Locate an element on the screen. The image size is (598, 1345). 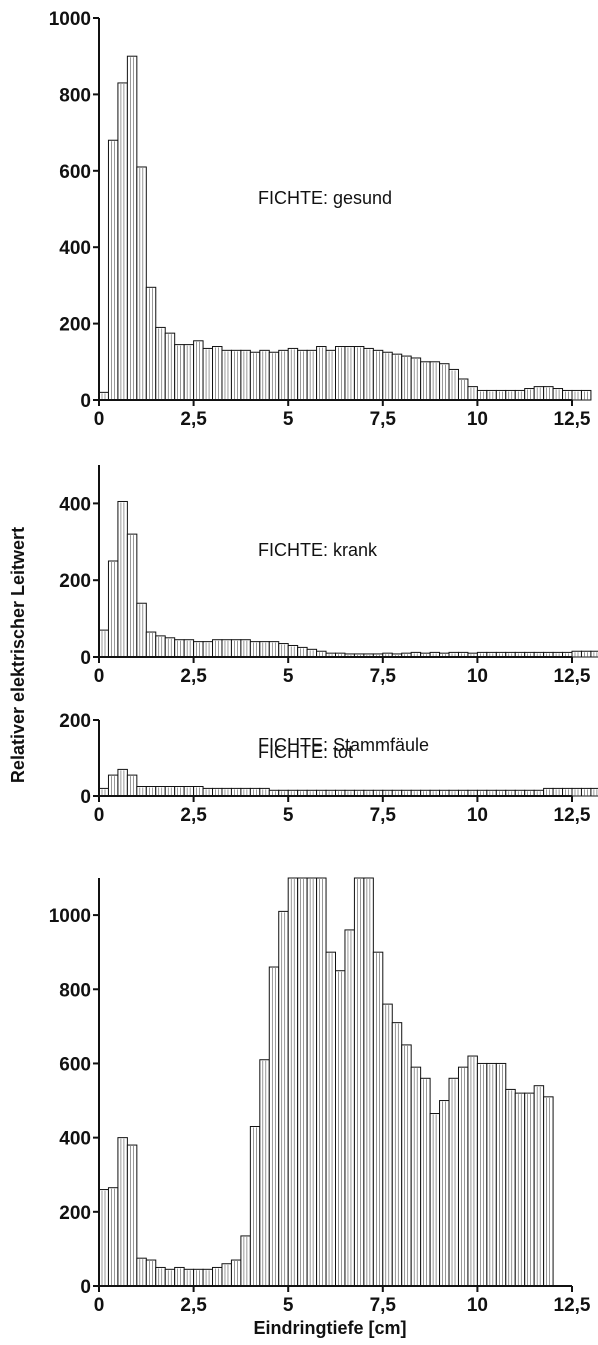
y-axis-title: Relativer elektrischer Leitwert is located at coordinates (18, 655).